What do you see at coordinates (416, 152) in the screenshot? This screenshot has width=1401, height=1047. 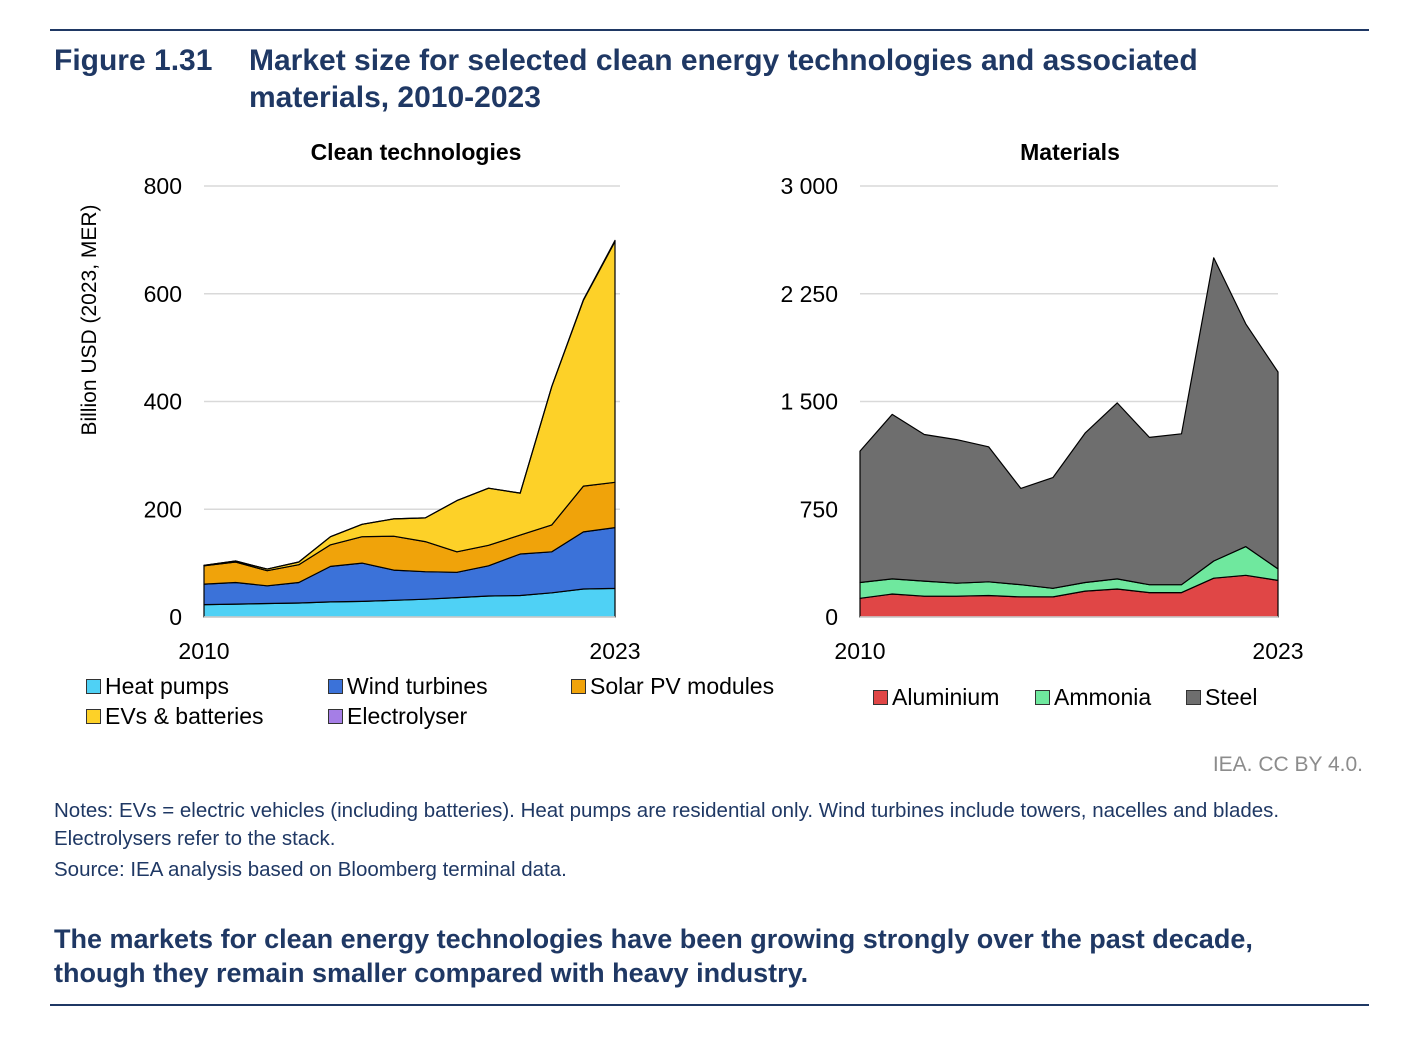 I see `clean-technologies-title: Clean technologies` at bounding box center [416, 152].